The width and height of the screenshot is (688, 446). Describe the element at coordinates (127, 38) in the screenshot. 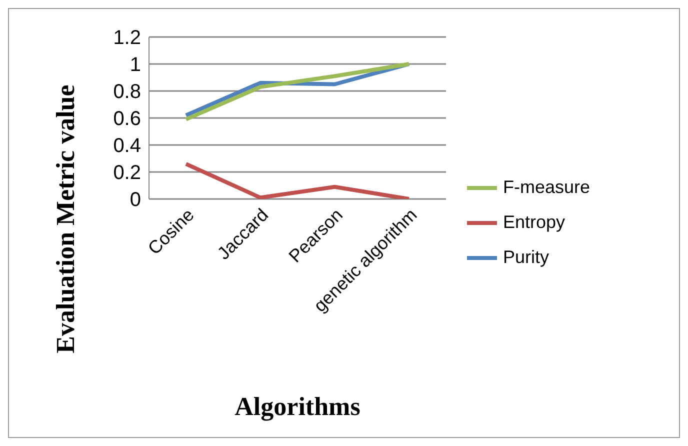

I see `y-tick-label: 1.2` at that location.